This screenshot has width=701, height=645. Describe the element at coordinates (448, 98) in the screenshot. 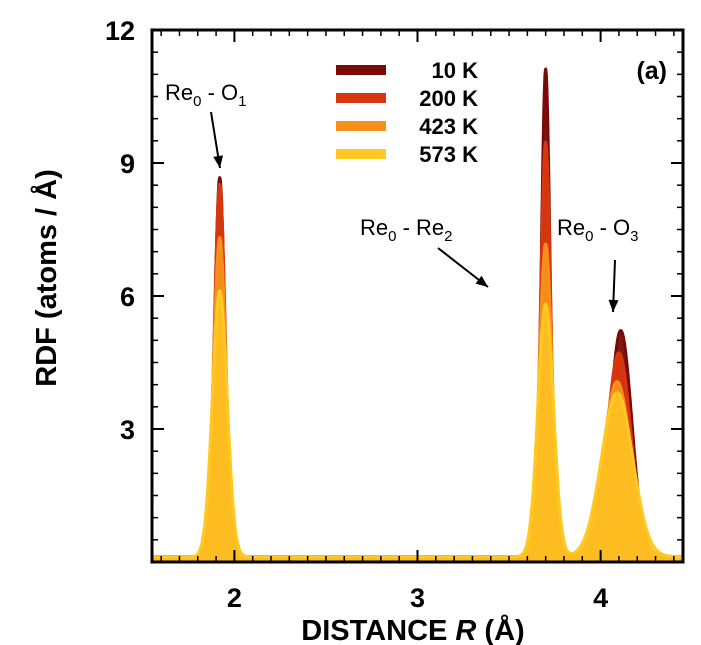

I see `legend-label: 200 K` at that location.